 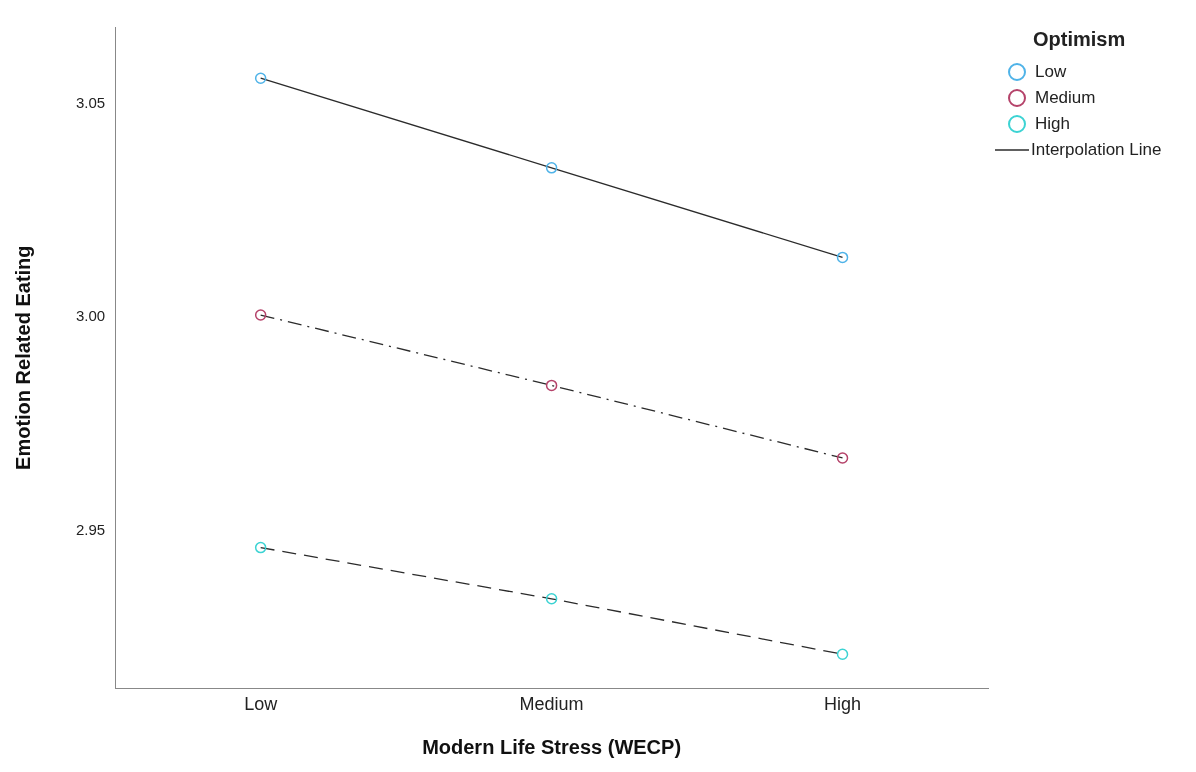 What do you see at coordinates (22, 357) in the screenshot?
I see `y-axis-title: Emotion Related Eating` at bounding box center [22, 357].